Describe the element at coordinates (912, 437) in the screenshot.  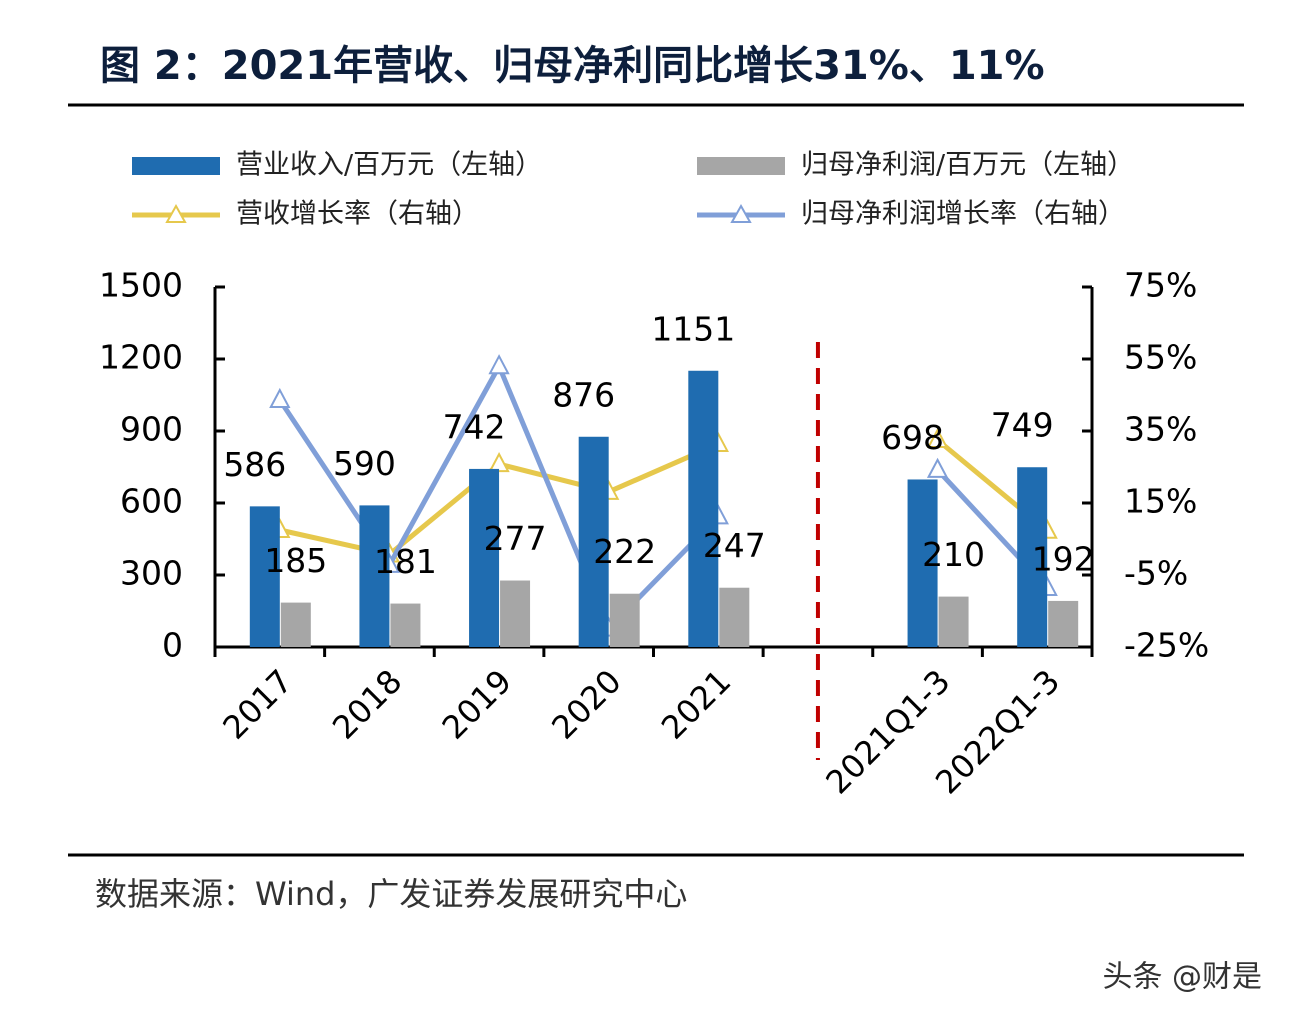
I see `value-label: 698` at that location.